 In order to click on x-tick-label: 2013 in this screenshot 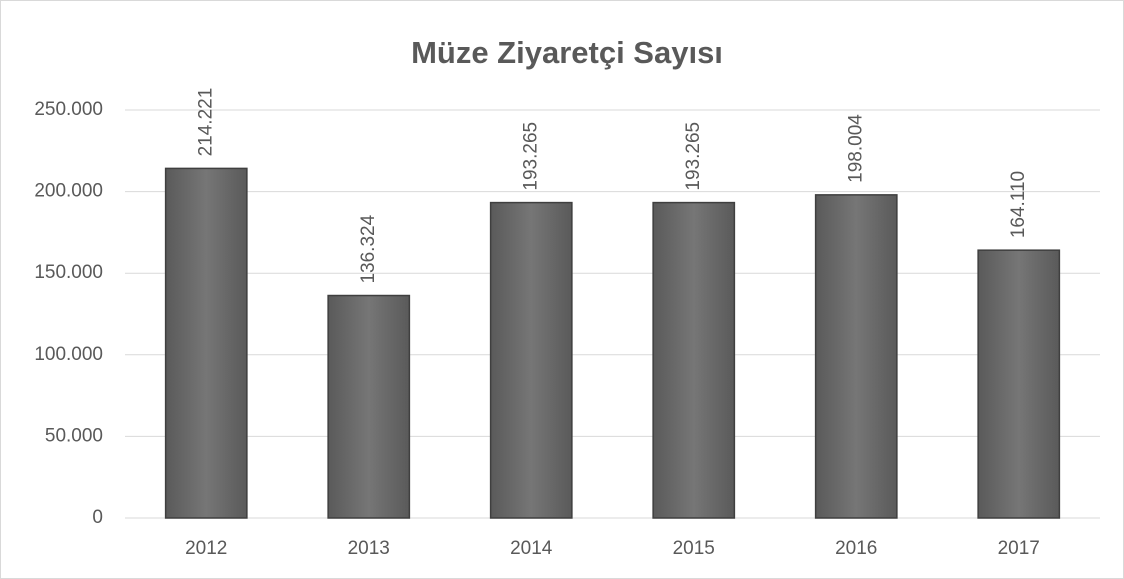, I will do `click(369, 548)`.